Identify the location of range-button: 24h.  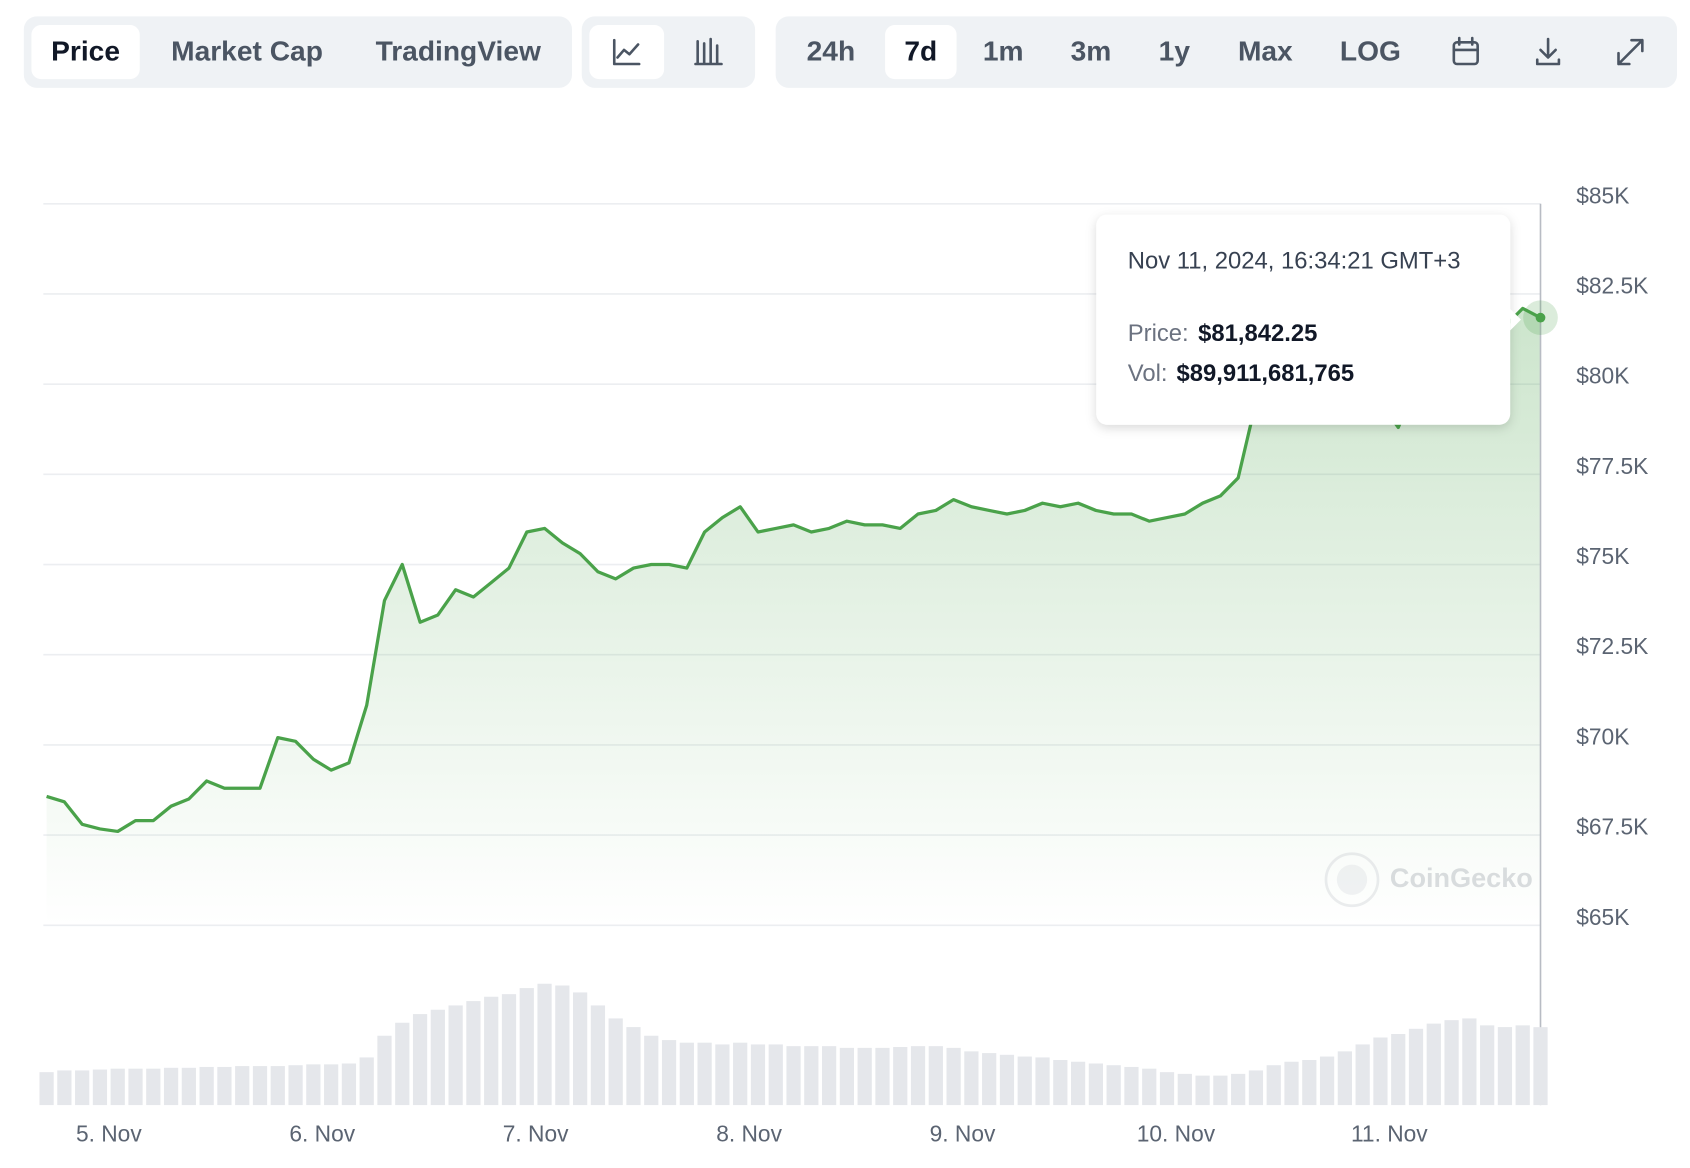
(831, 51).